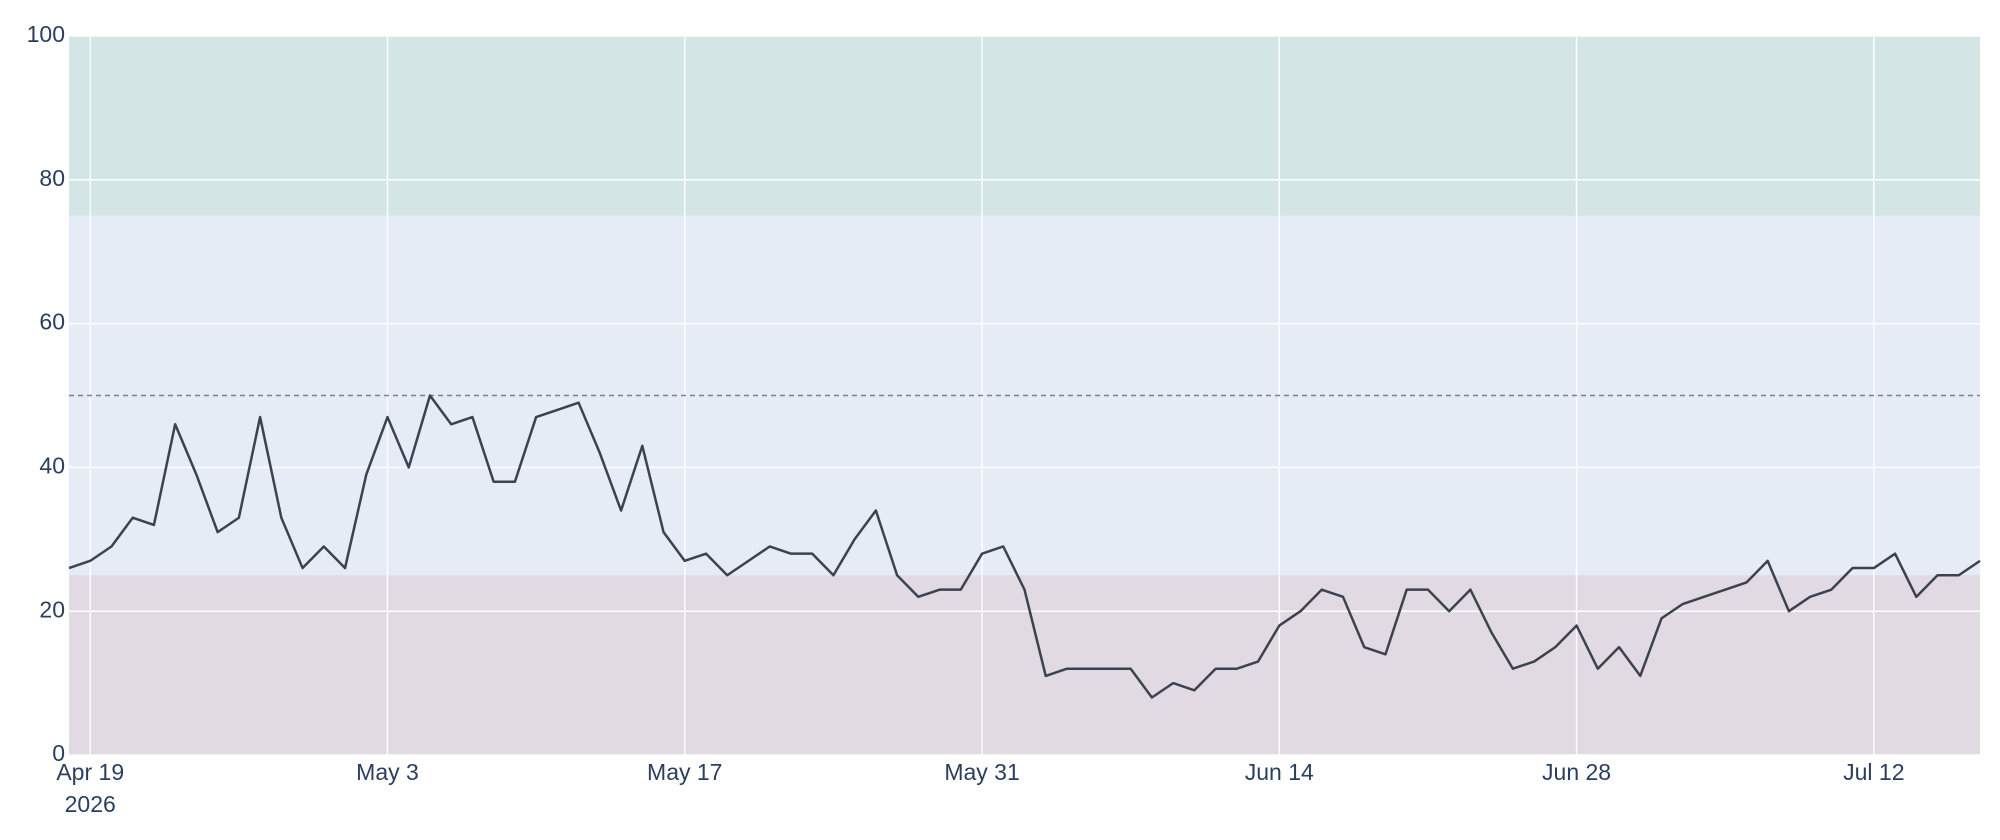  What do you see at coordinates (684, 772) in the screenshot?
I see `x-tick-label: May 17` at bounding box center [684, 772].